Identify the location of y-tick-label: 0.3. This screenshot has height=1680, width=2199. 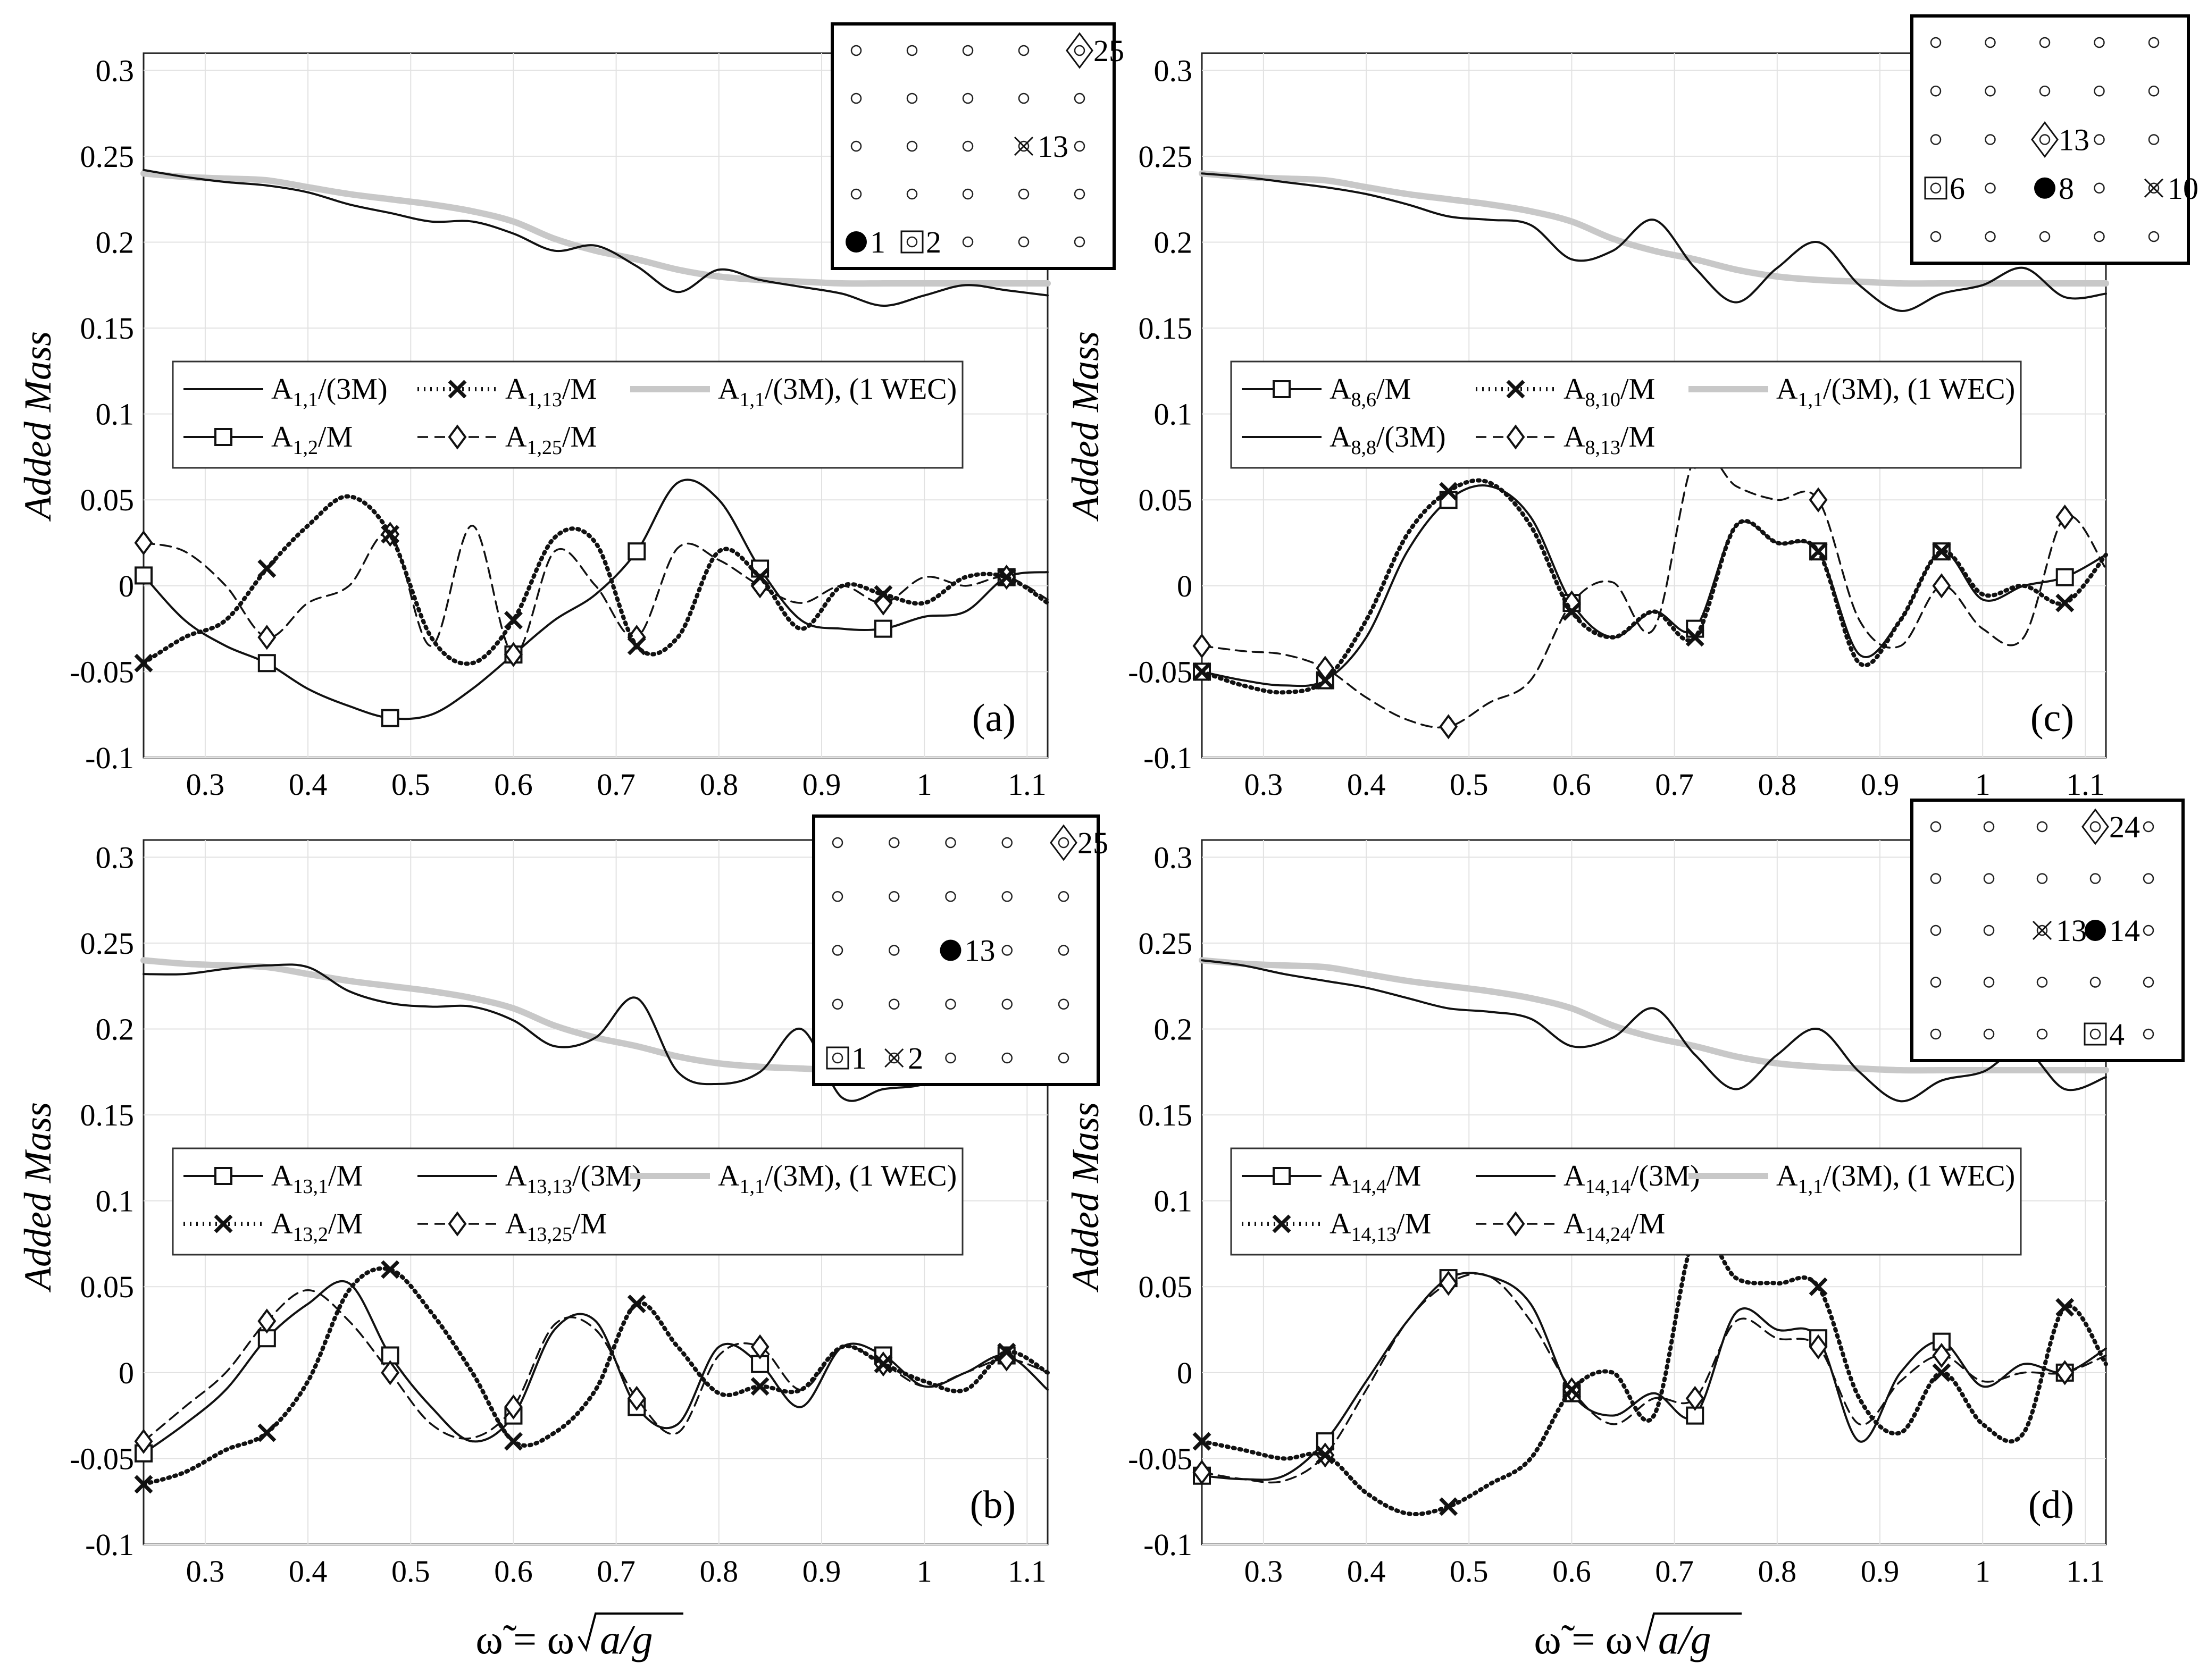
(1174, 857).